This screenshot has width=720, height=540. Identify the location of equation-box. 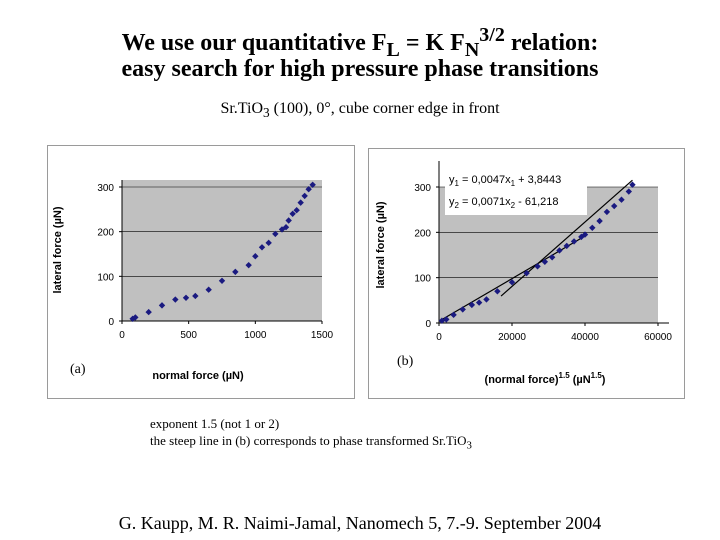
(516, 191).